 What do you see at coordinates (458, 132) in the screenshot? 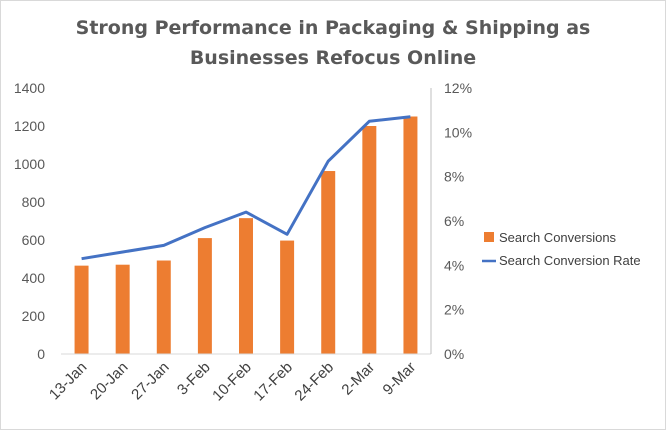
I see `y-right-tick-label: 10%` at bounding box center [458, 132].